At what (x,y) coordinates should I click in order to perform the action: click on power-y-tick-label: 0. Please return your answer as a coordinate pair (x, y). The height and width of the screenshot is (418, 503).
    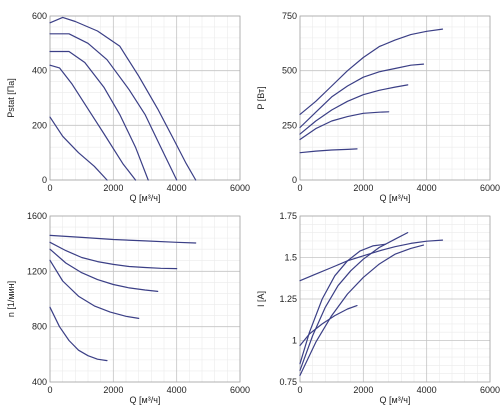
    Looking at the image, I should click on (294, 180).